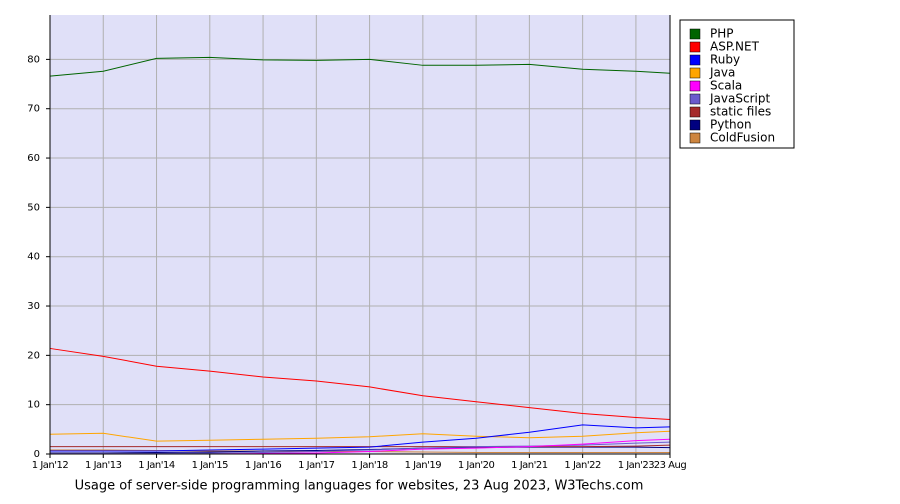  Describe the element at coordinates (37, 454) in the screenshot. I see `y-tick-label: 0` at that location.